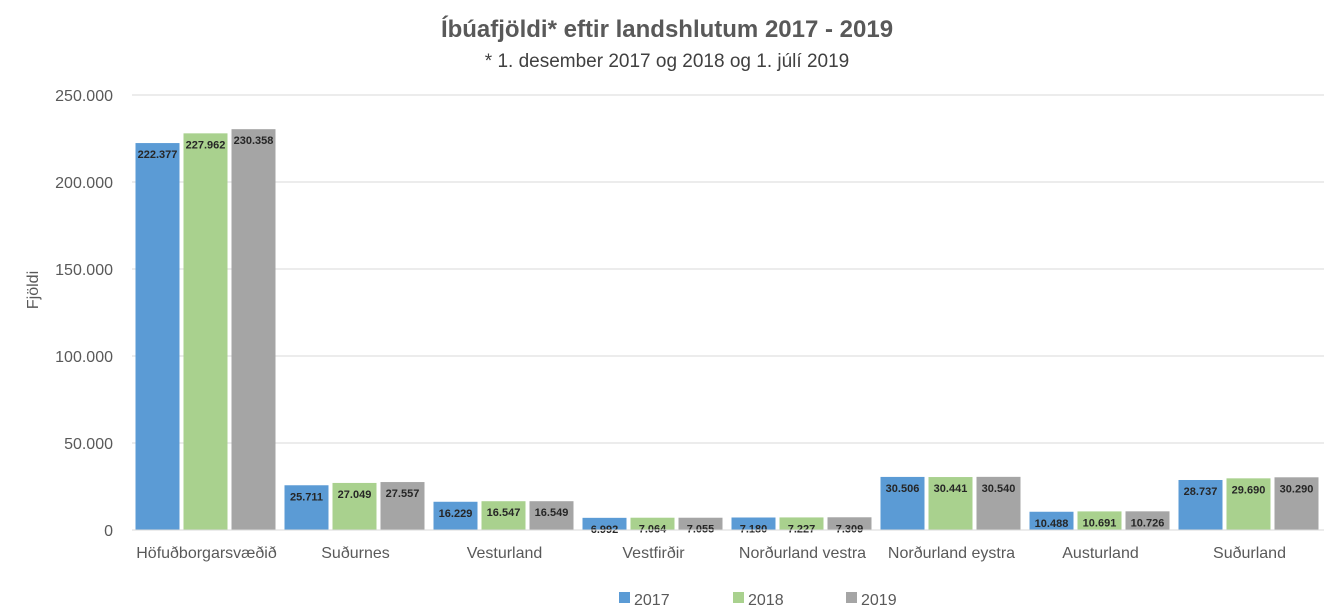 This screenshot has width=1334, height=613. Describe the element at coordinates (108, 531) in the screenshot. I see `y-tick-label: 0` at that location.